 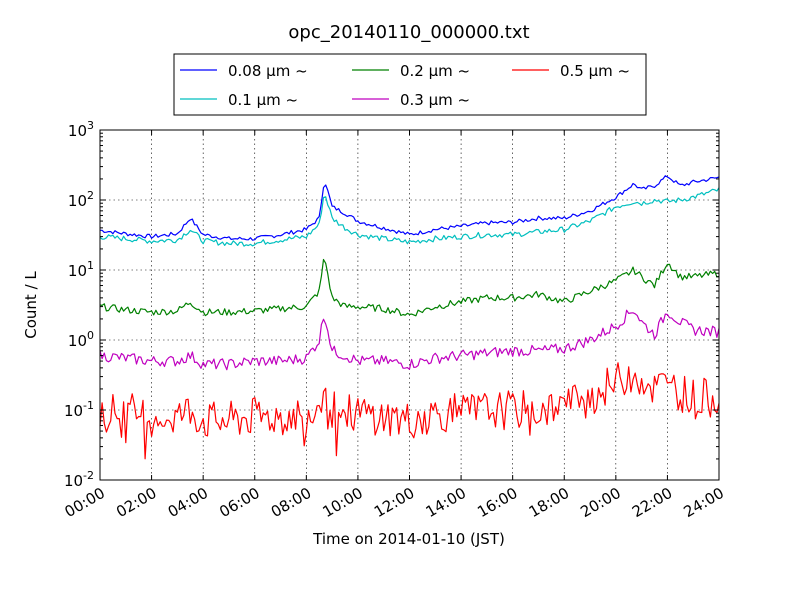 What do you see at coordinates (435, 71) in the screenshot?
I see `legend-label: 0.2 μm ~` at bounding box center [435, 71].